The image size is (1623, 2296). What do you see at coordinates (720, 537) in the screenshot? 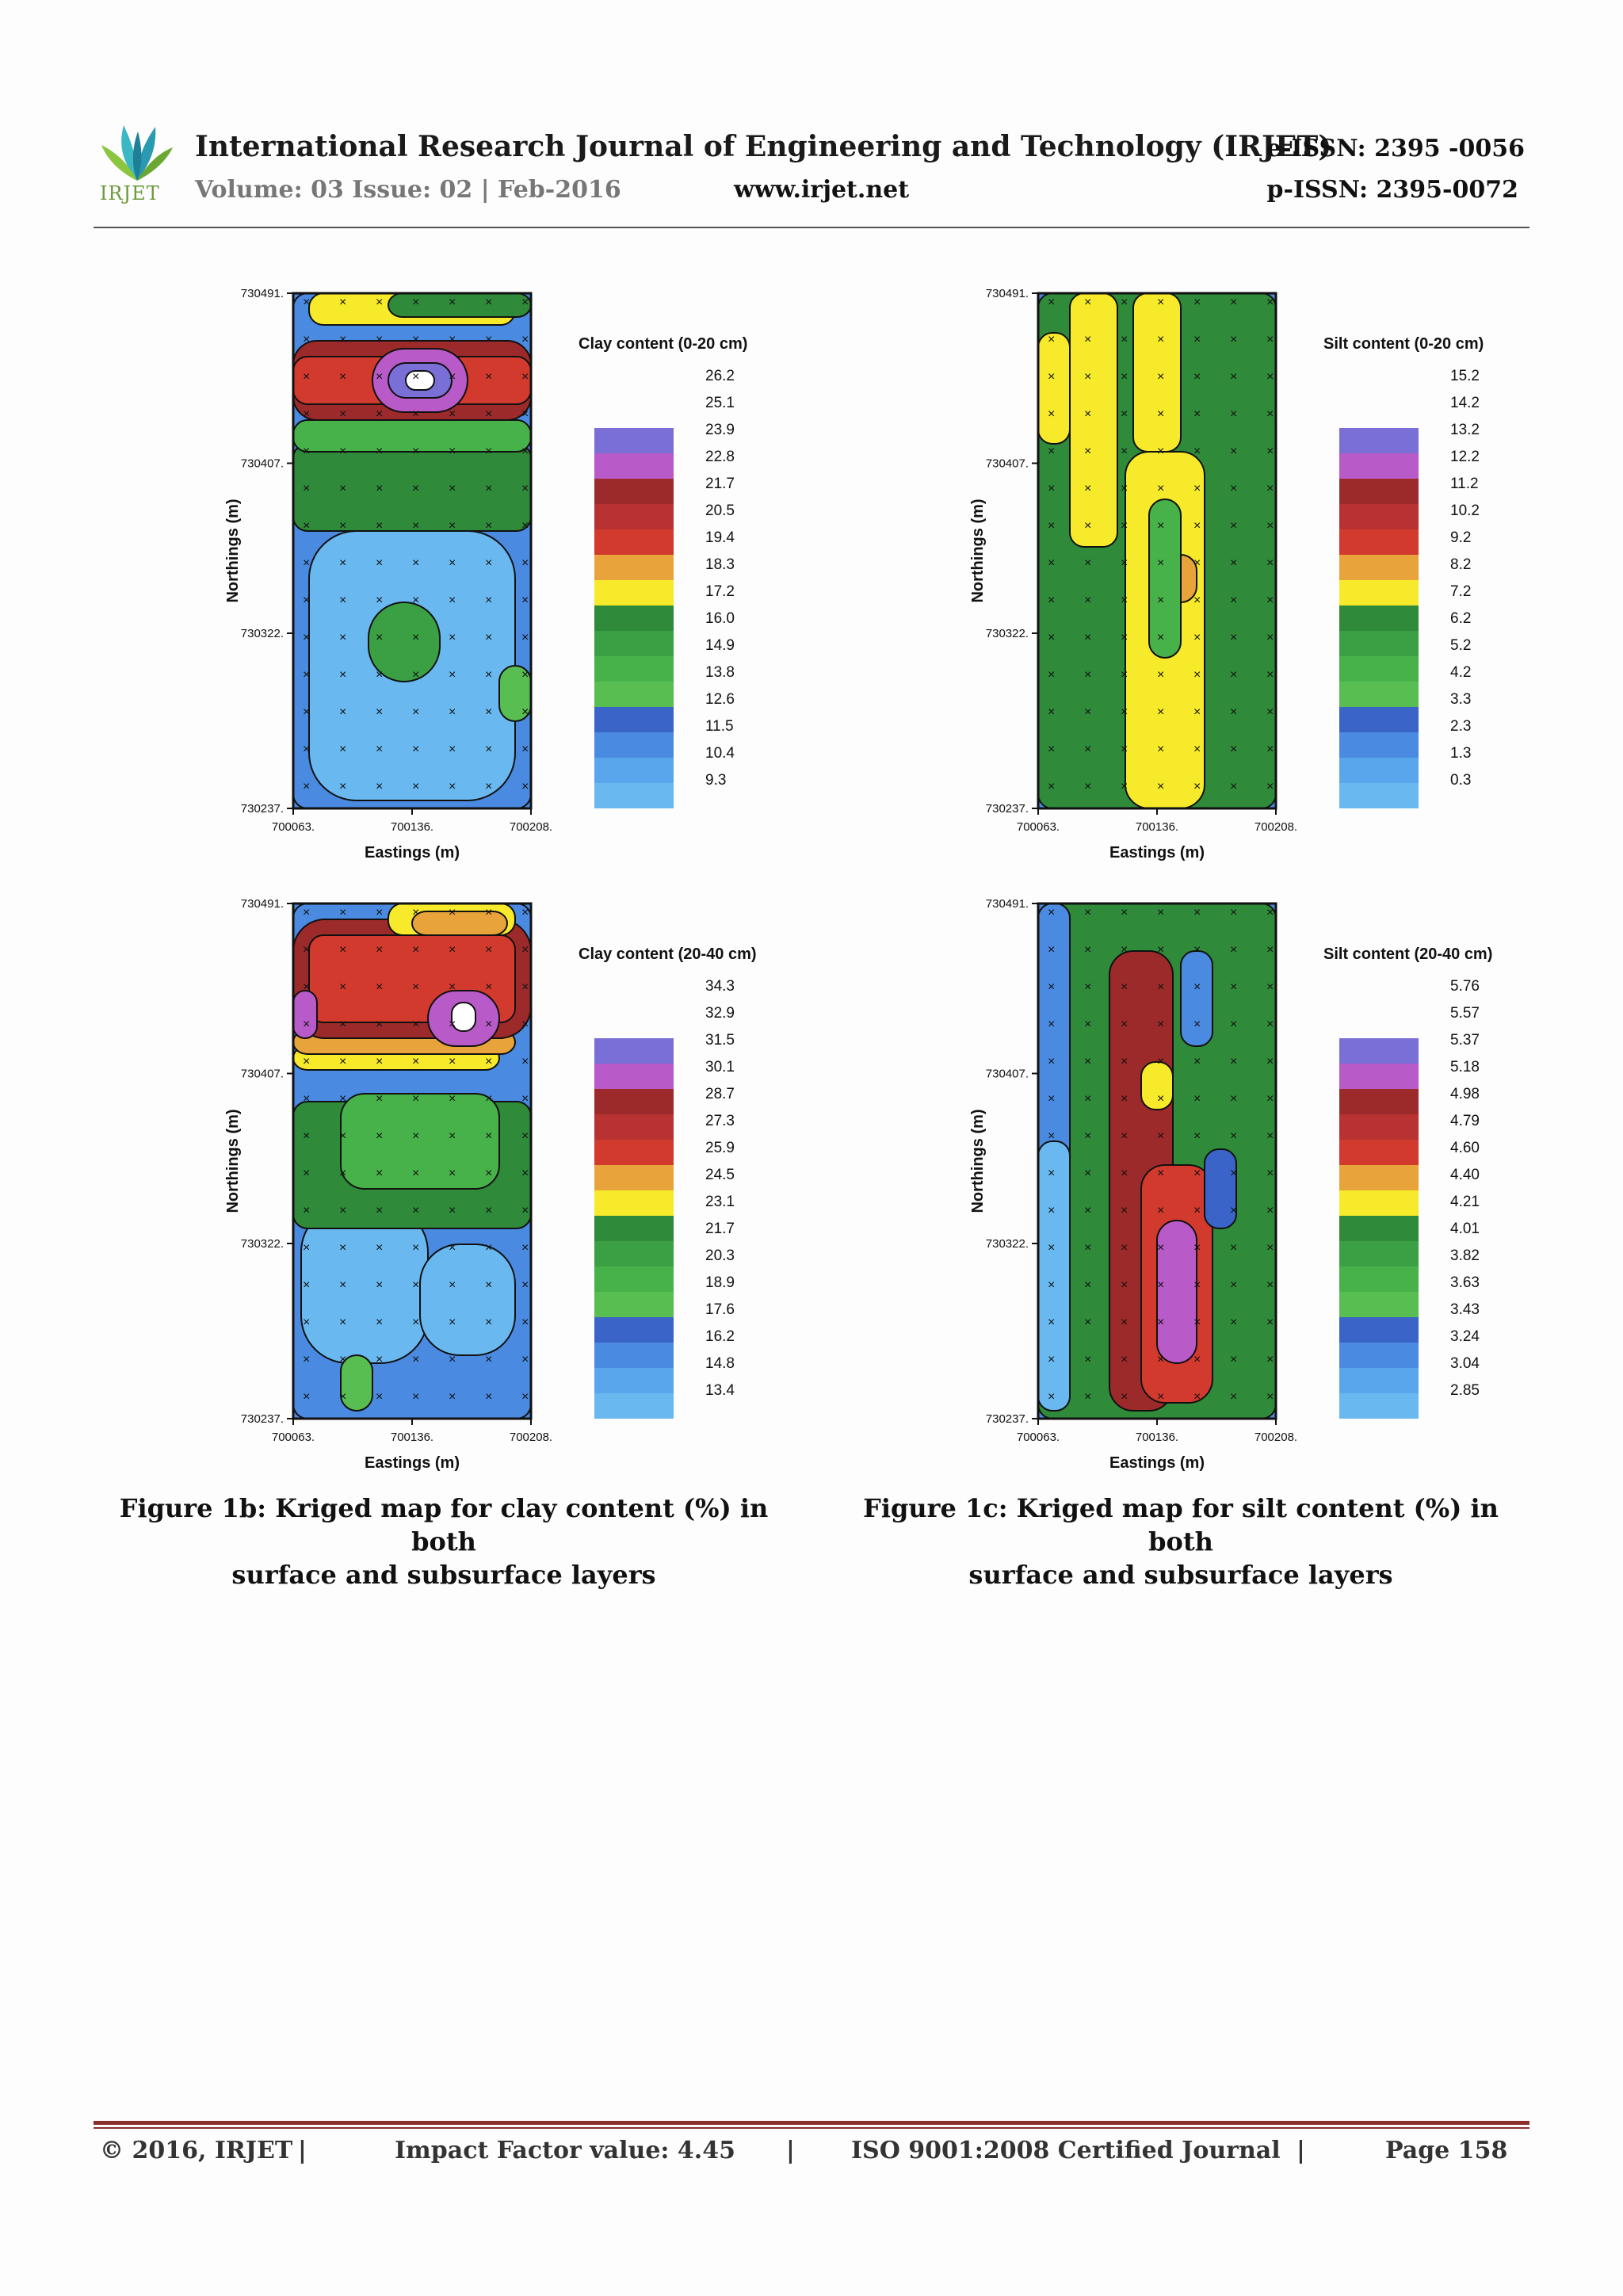
I see `legend-value-label: 19.4` at bounding box center [720, 537].